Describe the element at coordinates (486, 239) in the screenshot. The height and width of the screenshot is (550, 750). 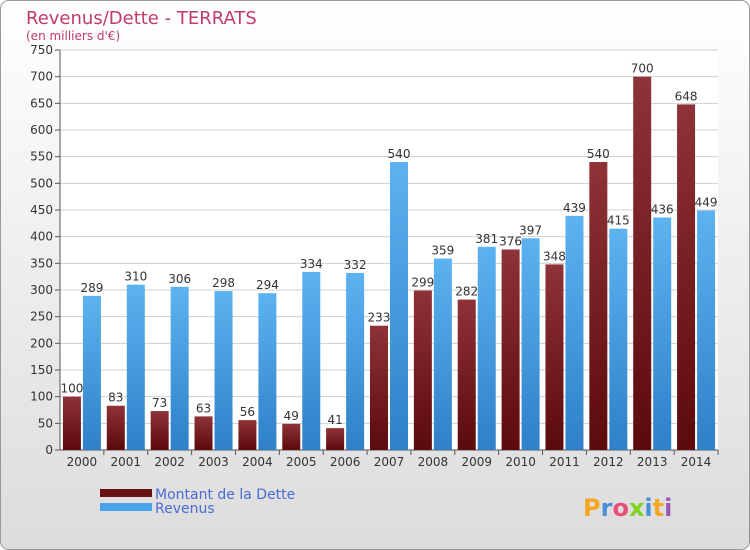
I see `data-label-revenus: 381` at that location.